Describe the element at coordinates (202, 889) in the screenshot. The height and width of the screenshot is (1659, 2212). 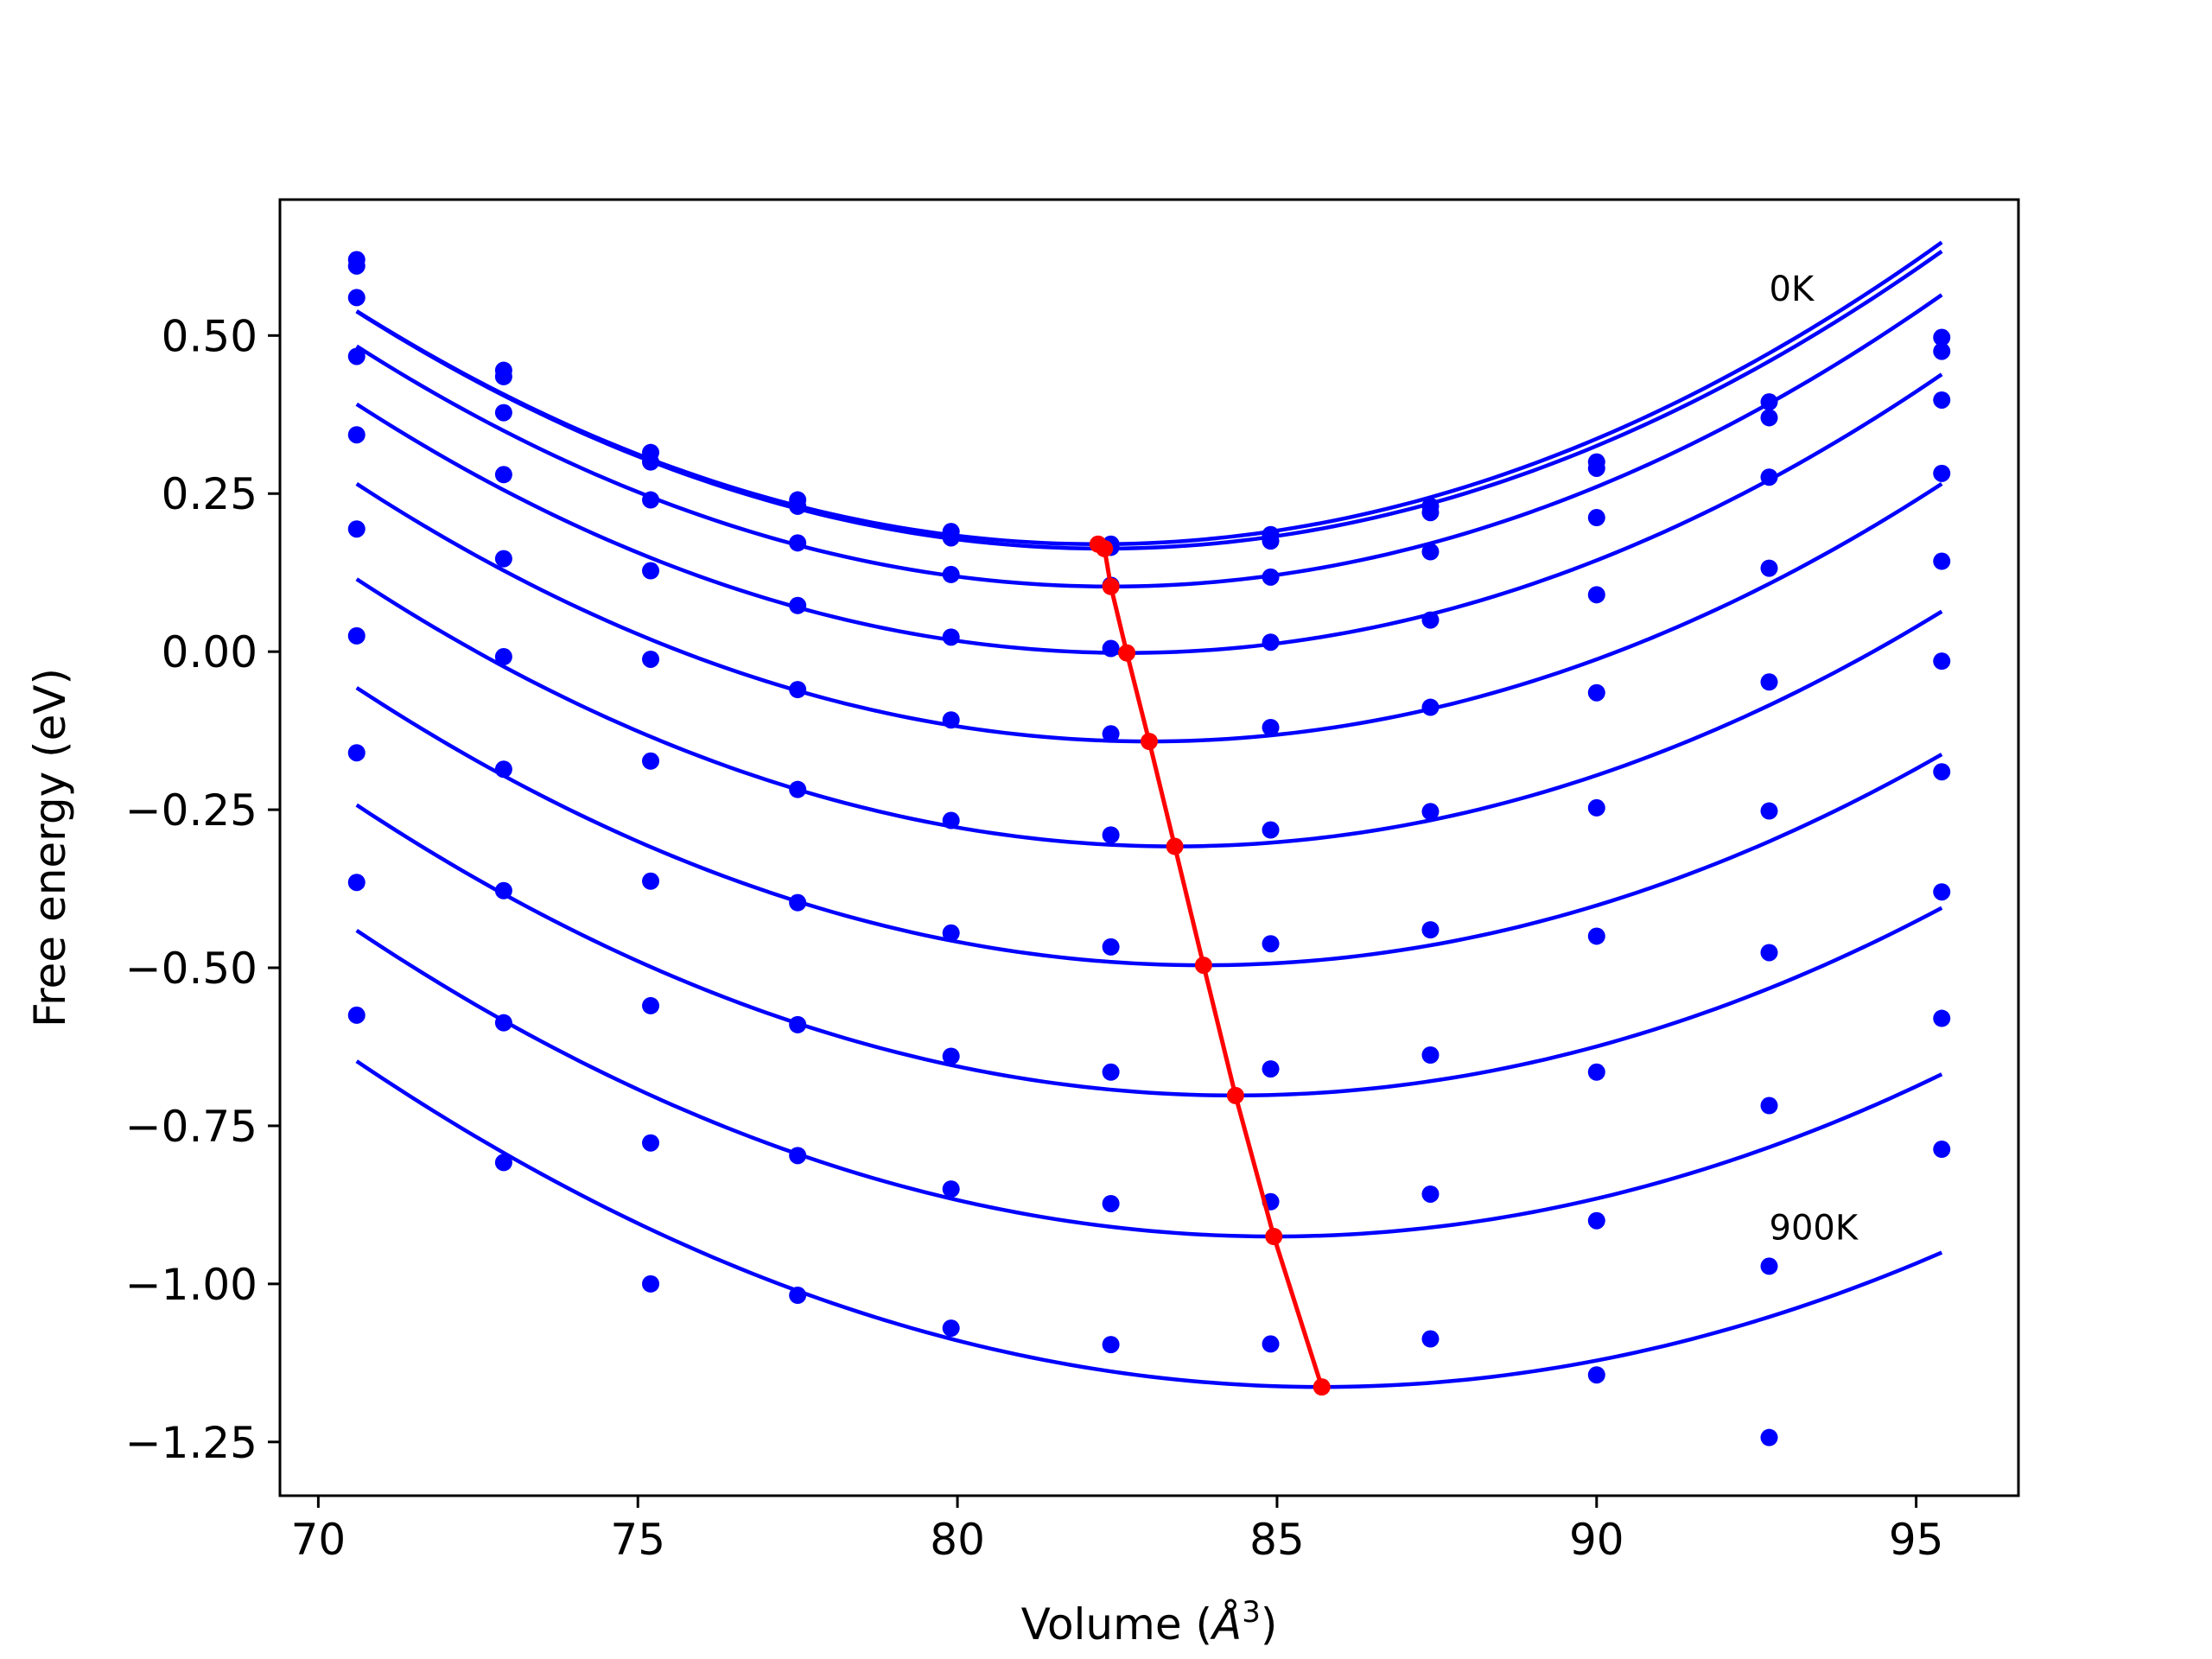
I see `y-axis: 0.50 0.25 0.00 −0.25 −0.50 −0.75 −1.00 −1.25` at that location.